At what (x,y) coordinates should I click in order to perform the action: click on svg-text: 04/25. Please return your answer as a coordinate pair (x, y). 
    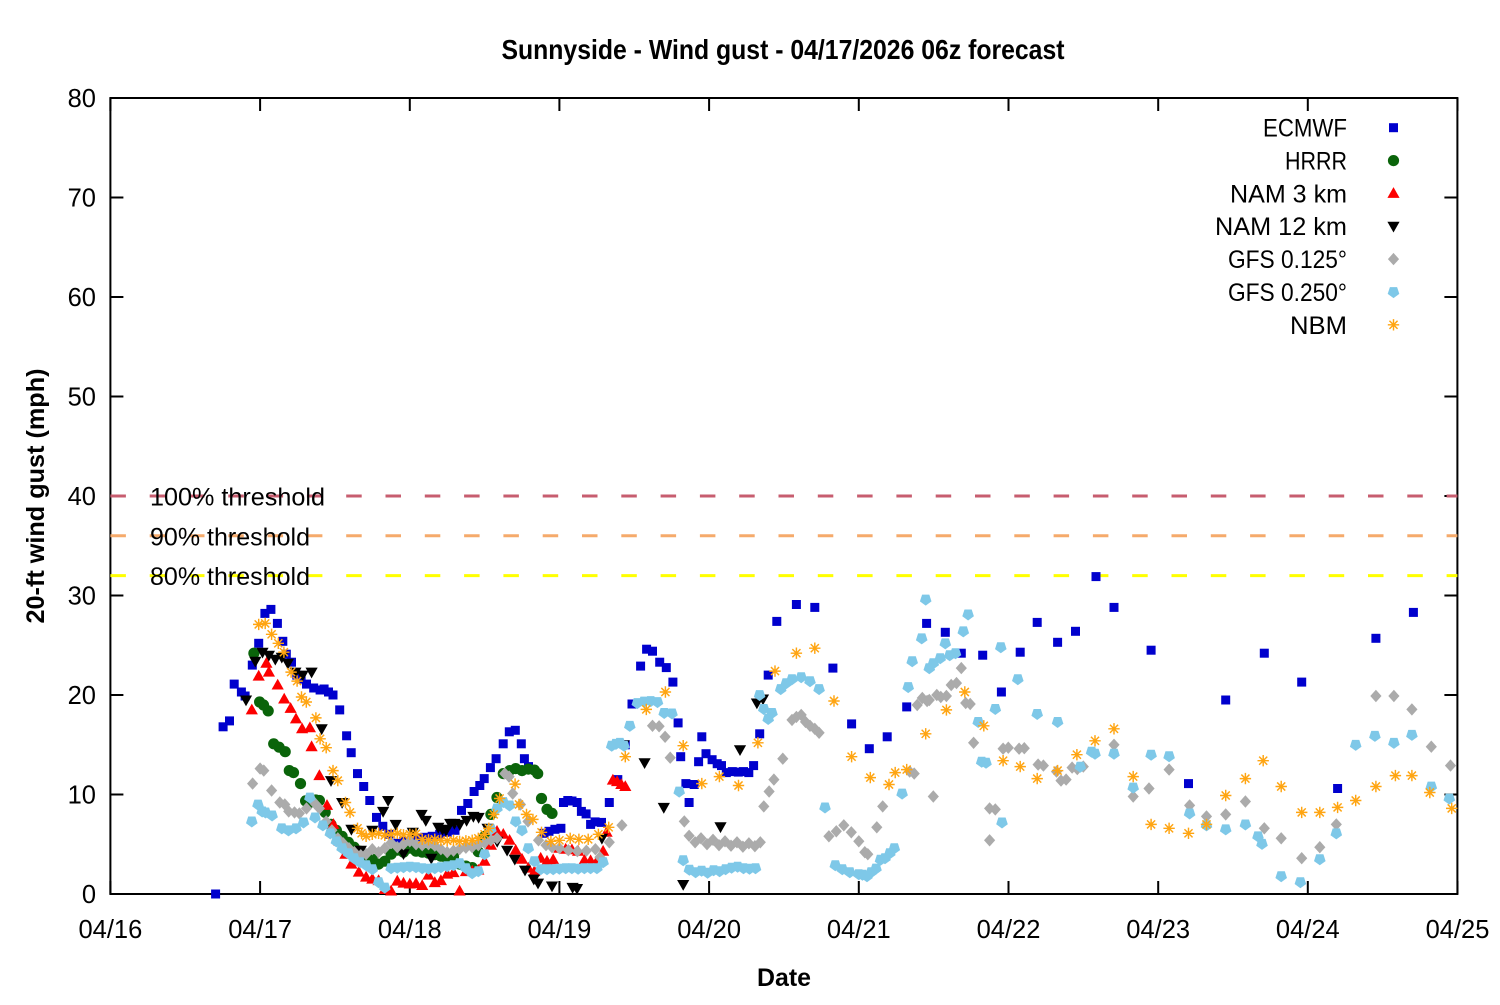
    Looking at the image, I should click on (1458, 930).